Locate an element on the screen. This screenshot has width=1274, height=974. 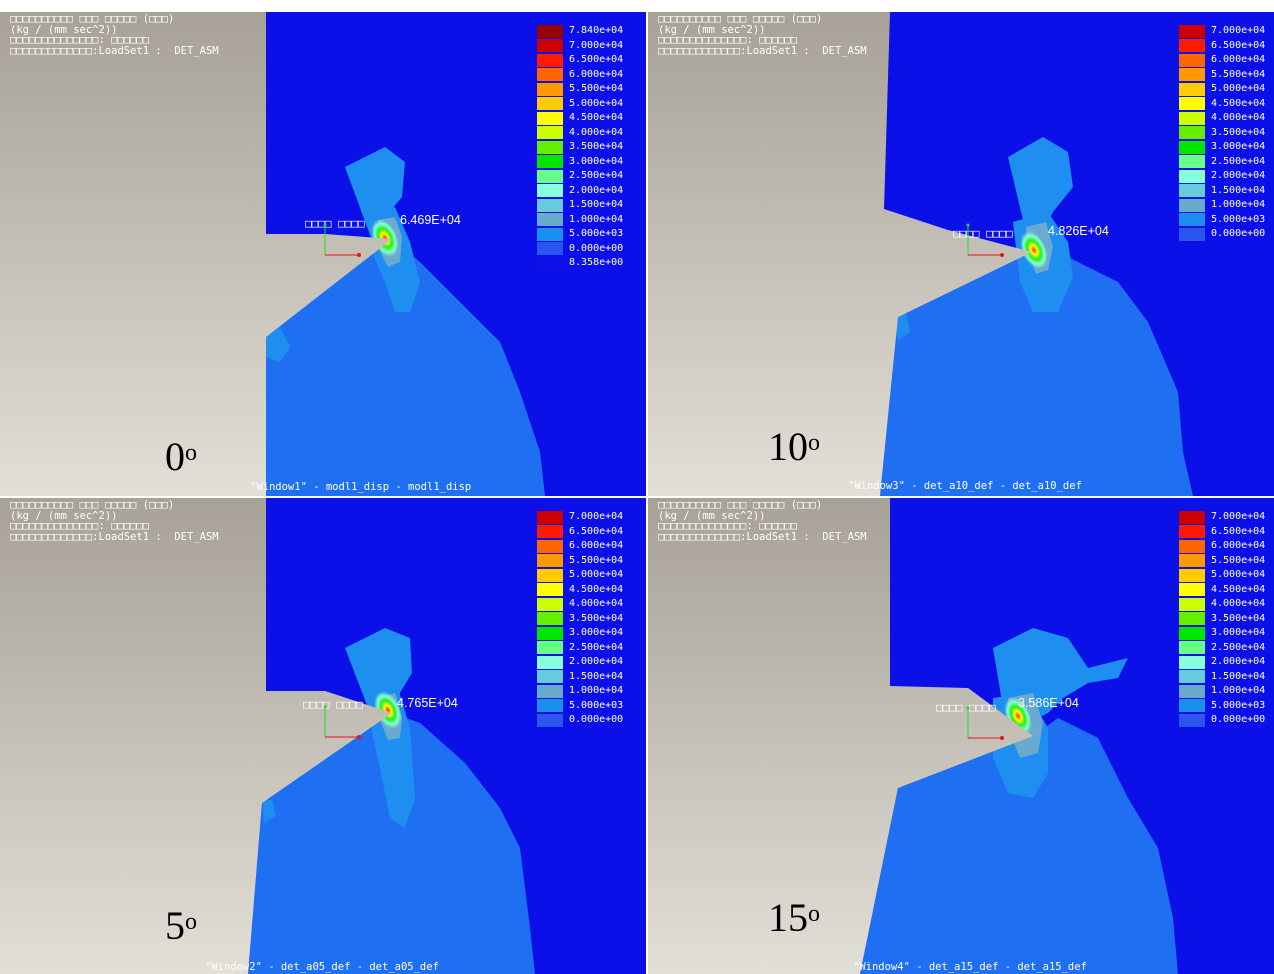
legend-value: 4.500e+04 is located at coordinates (1238, 589).